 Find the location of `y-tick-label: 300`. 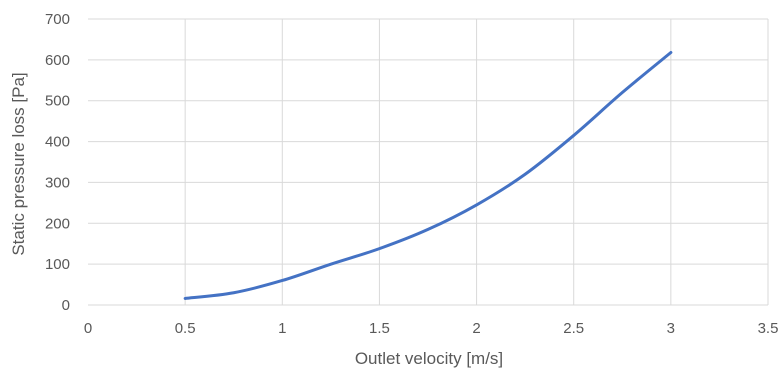

y-tick-label: 300 is located at coordinates (57, 182).